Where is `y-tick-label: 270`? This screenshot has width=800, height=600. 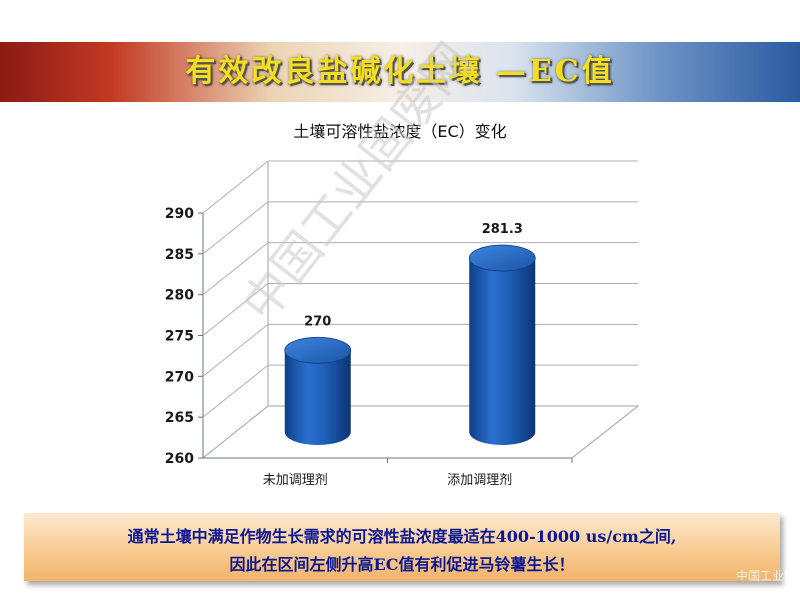
y-tick-label: 270 is located at coordinates (179, 377).